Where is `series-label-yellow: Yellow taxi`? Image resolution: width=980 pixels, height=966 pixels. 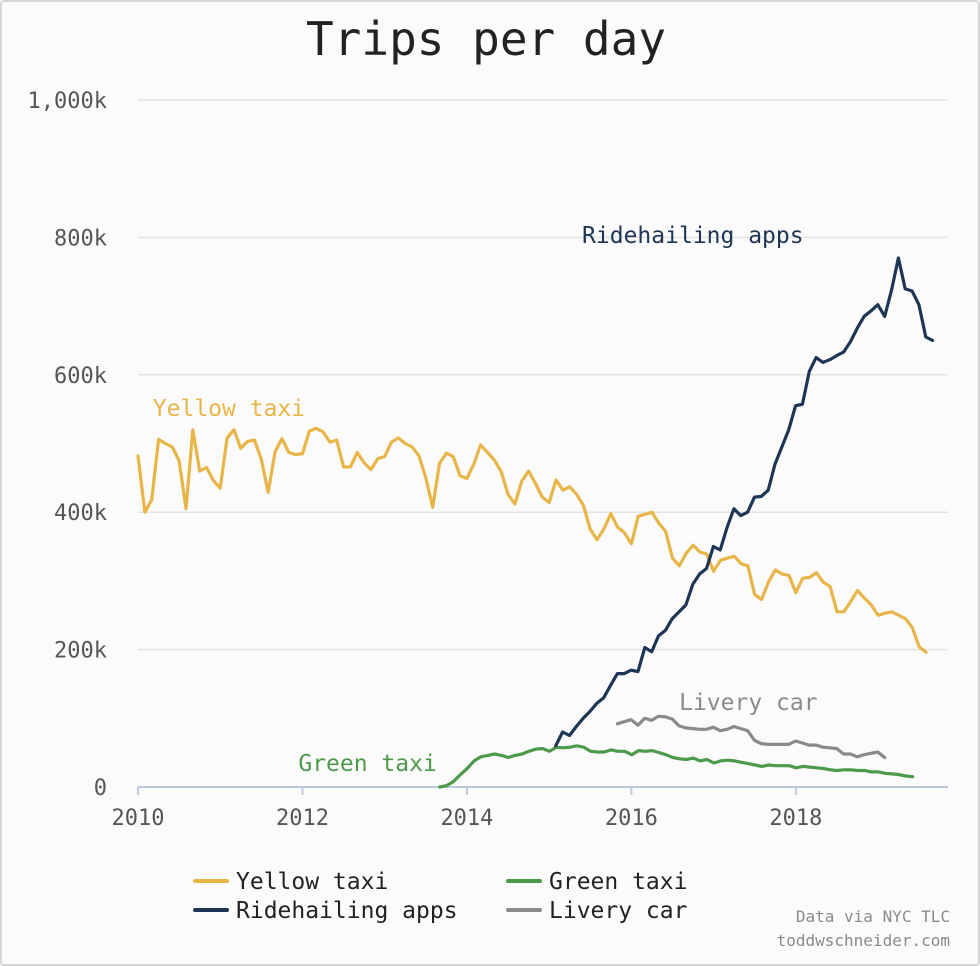
series-label-yellow: Yellow taxi is located at coordinates (229, 409).